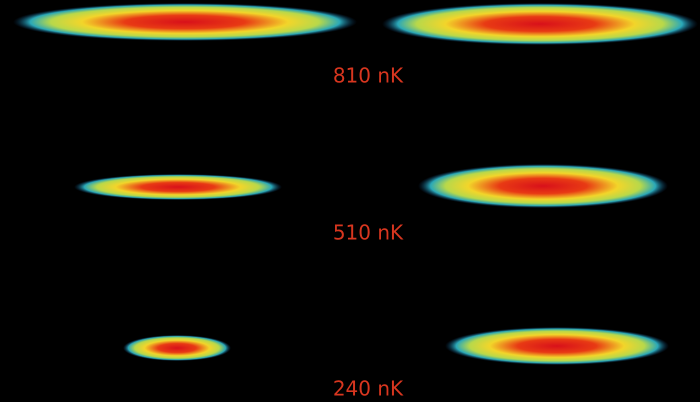 This screenshot has height=402, width=700. Describe the element at coordinates (368, 76) in the screenshot. I see `temperature-label: 810 nK` at that location.